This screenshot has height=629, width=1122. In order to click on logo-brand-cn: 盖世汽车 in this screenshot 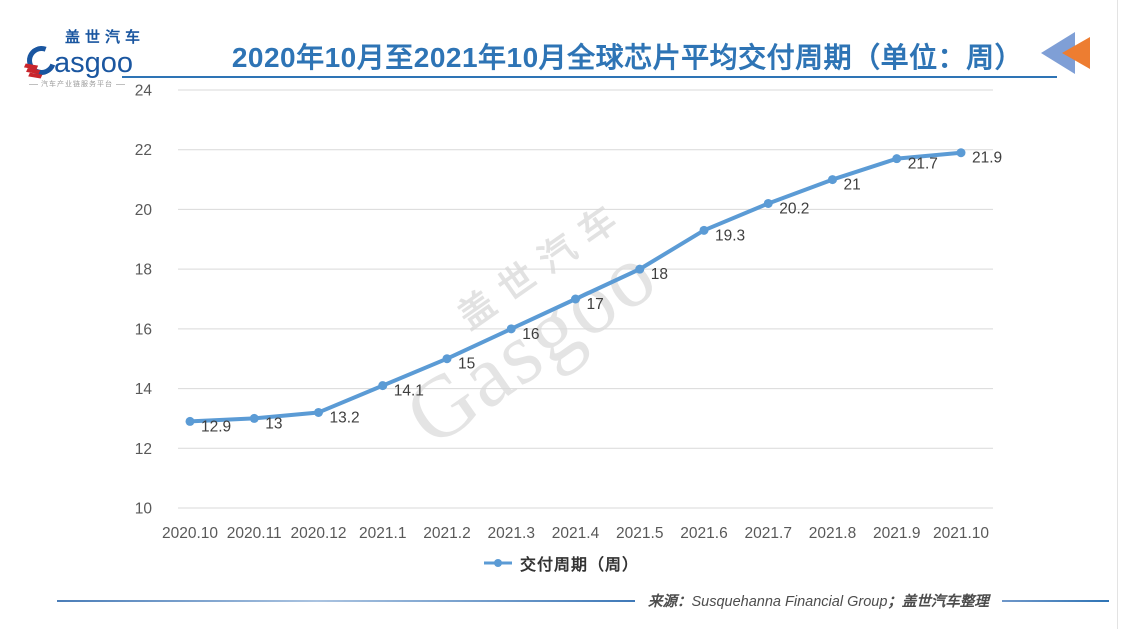, I will do `click(105, 37)`.